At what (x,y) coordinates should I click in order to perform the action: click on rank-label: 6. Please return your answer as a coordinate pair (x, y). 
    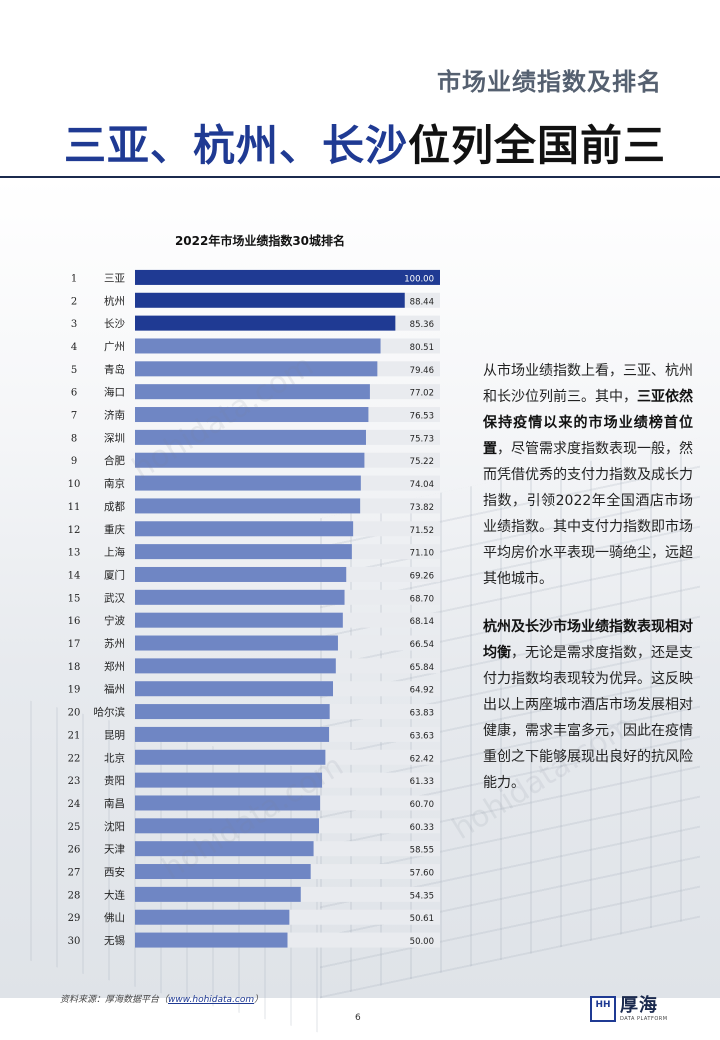
    Looking at the image, I should click on (74, 393).